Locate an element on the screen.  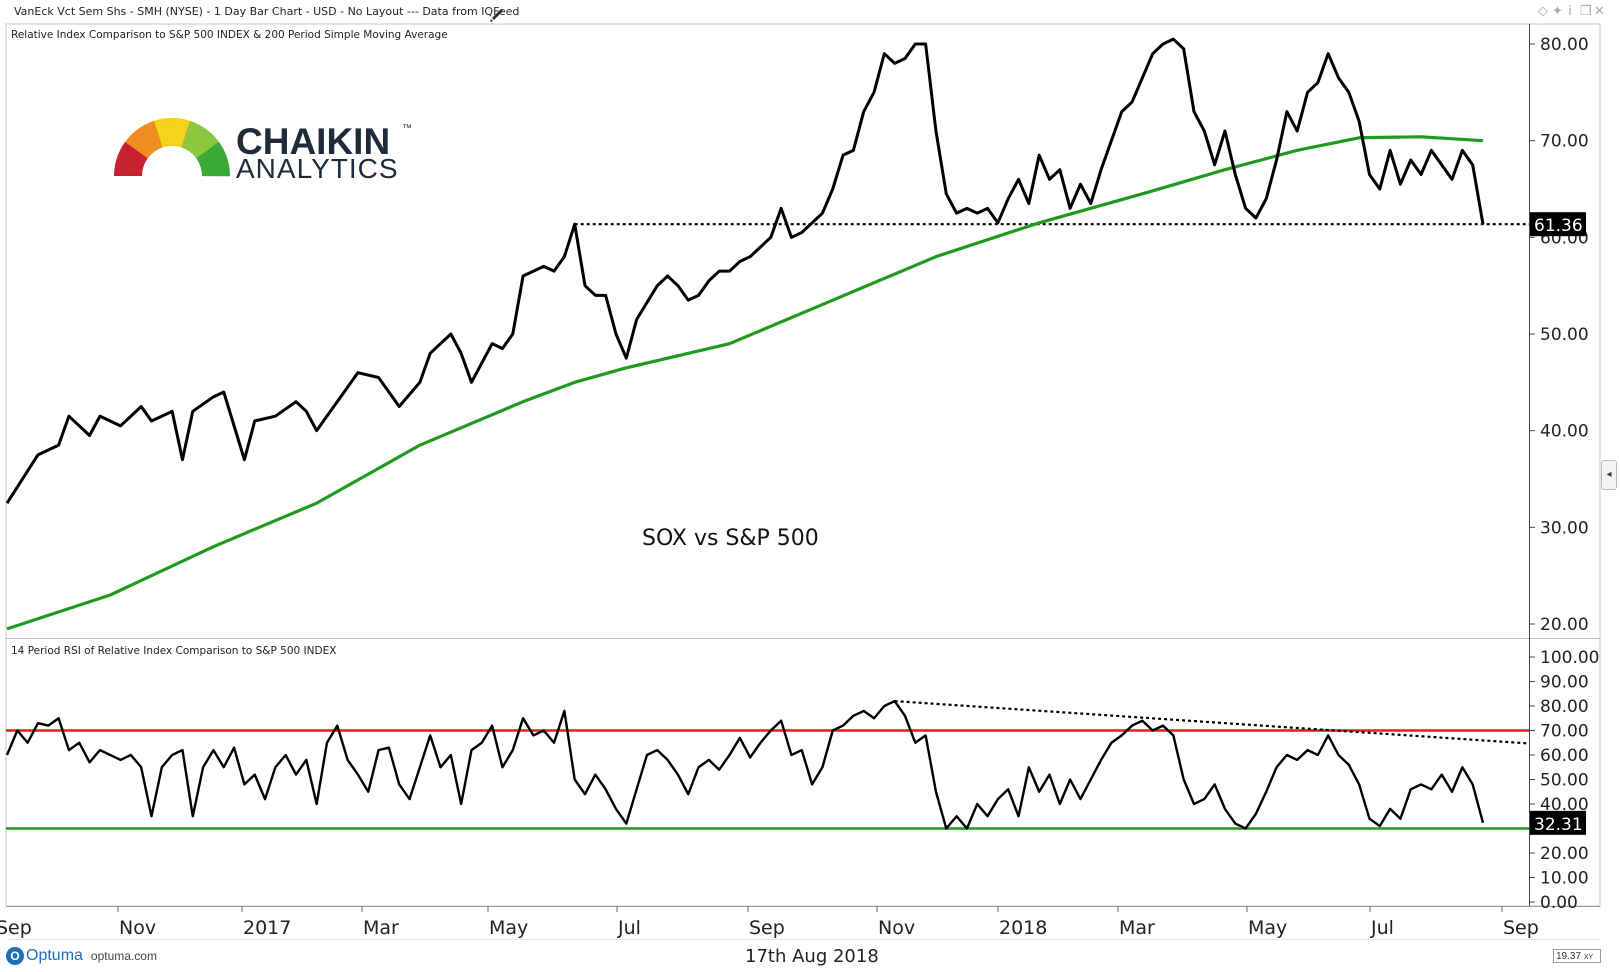
rsi-value-label: 32.31 is located at coordinates (1558, 825).